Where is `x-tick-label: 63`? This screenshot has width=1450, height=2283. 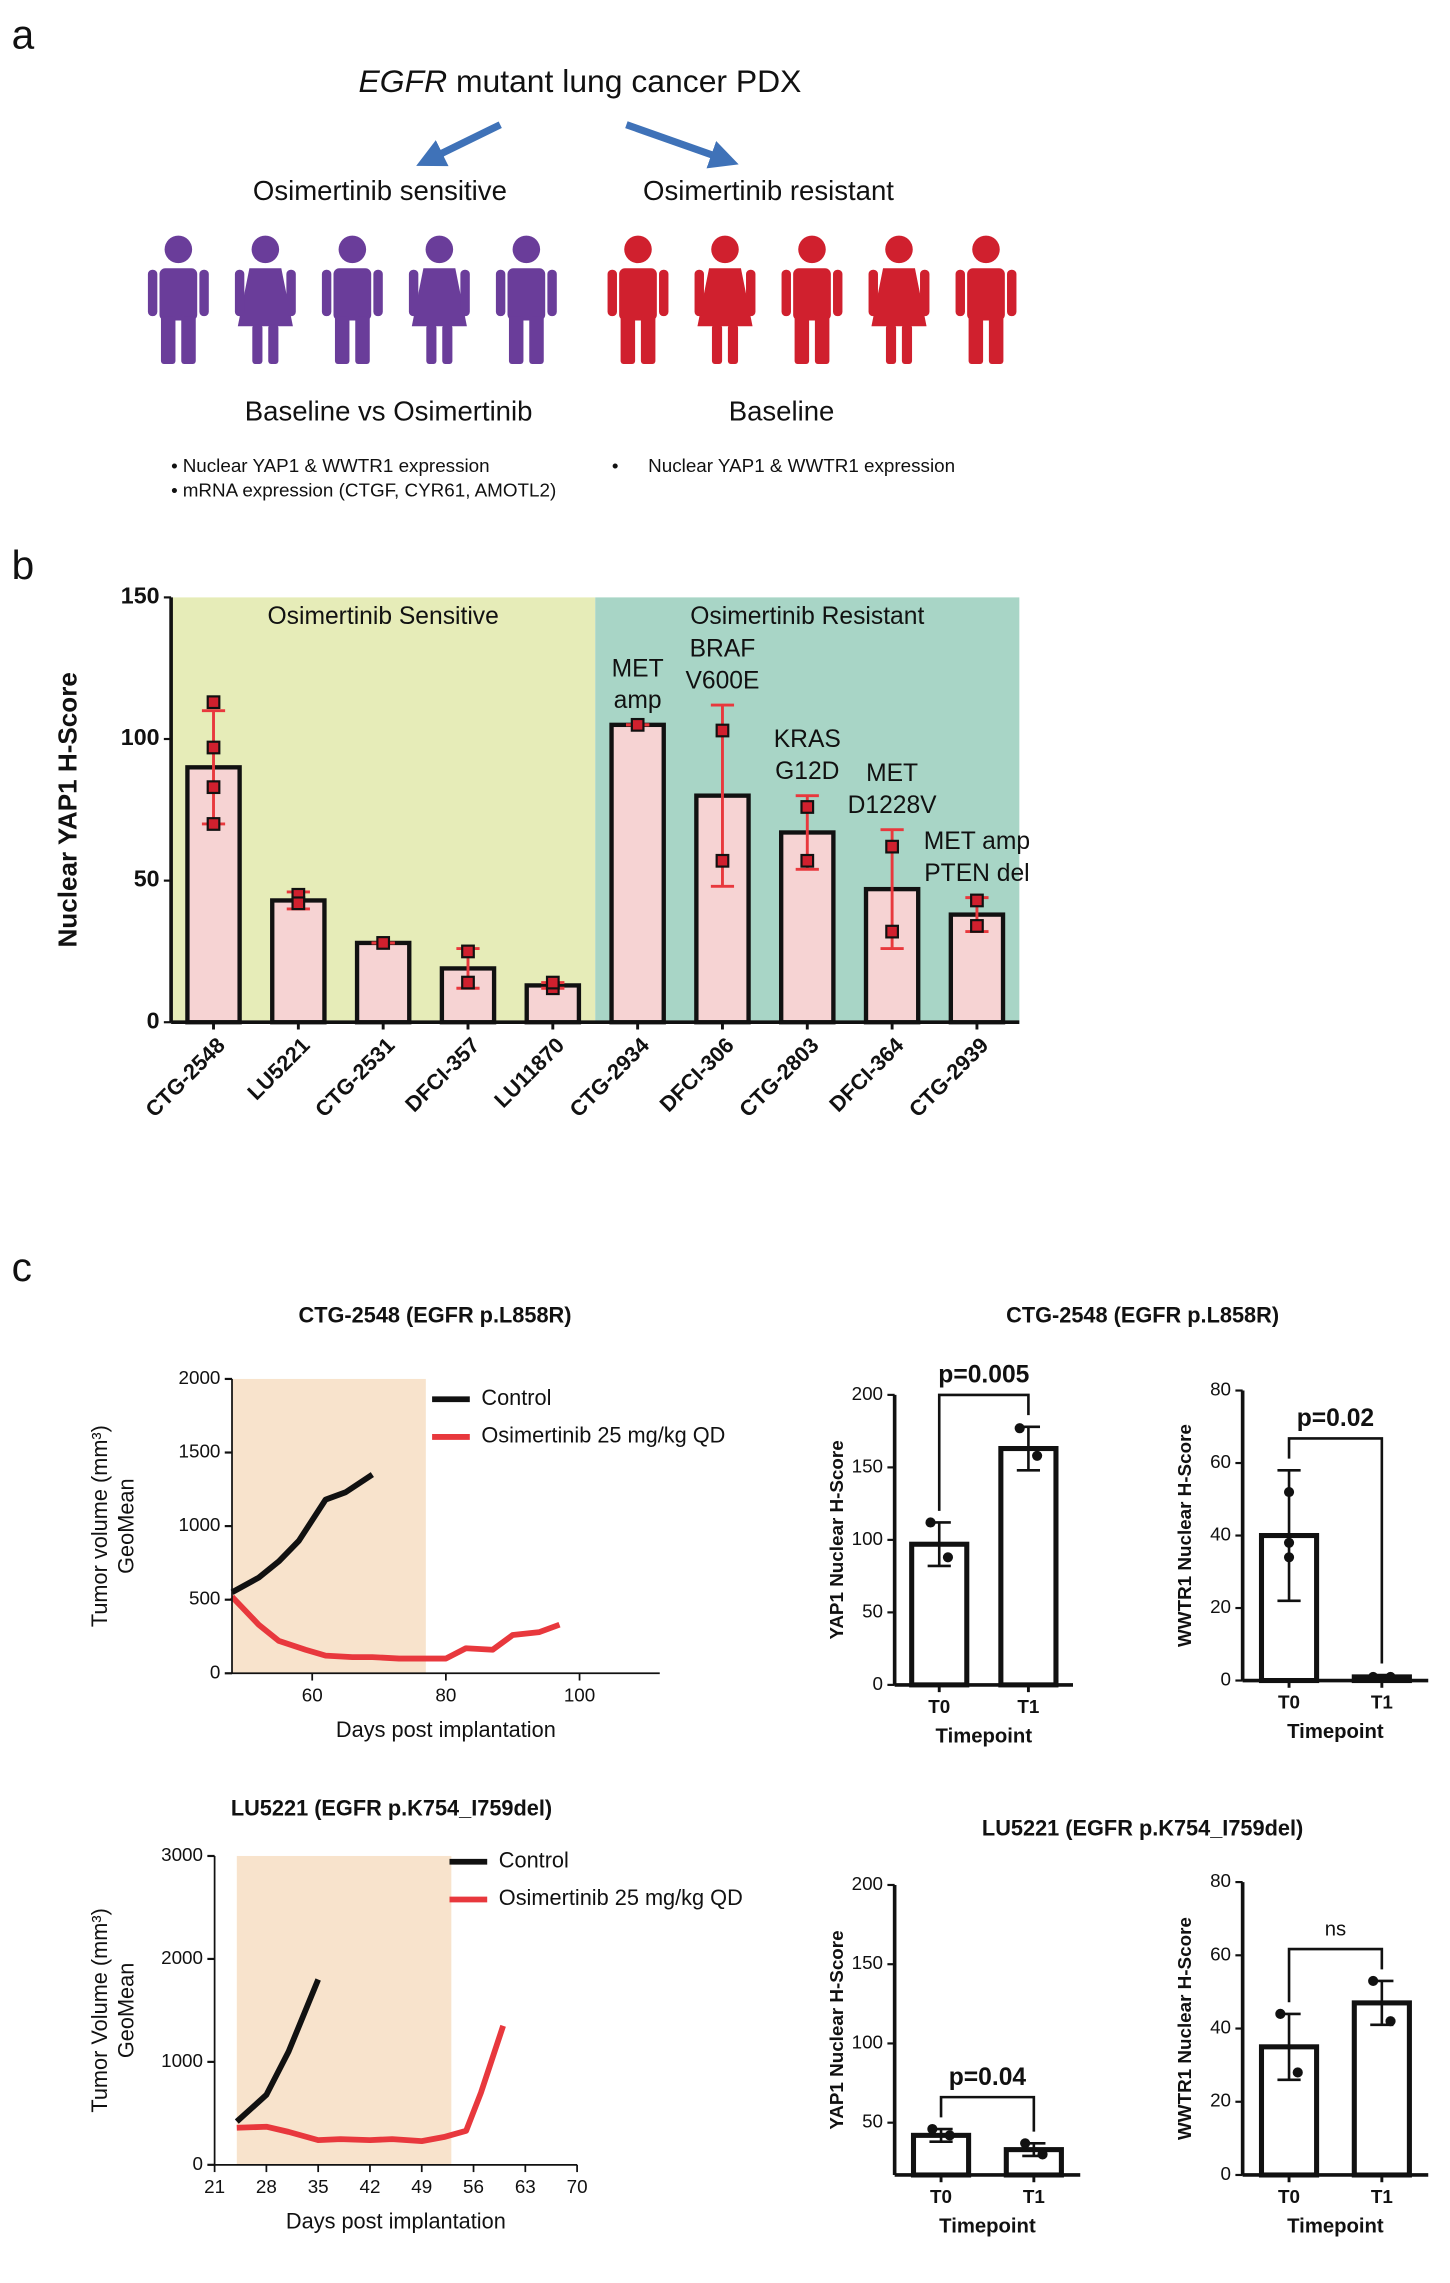
x-tick-label: 63 is located at coordinates (525, 2186).